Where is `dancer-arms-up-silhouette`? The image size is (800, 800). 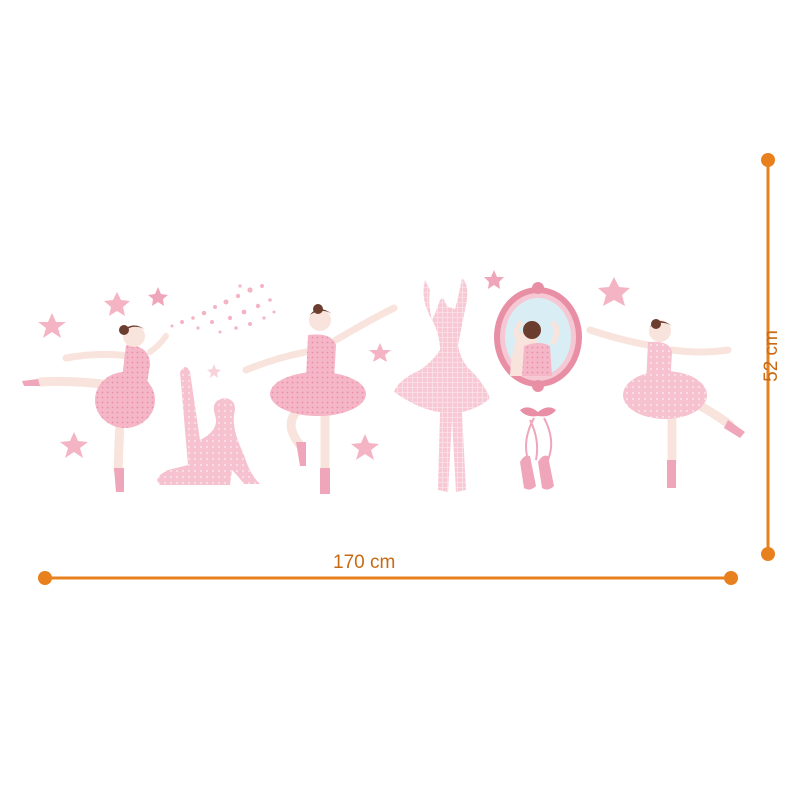 dancer-arms-up-silhouette is located at coordinates (442, 385).